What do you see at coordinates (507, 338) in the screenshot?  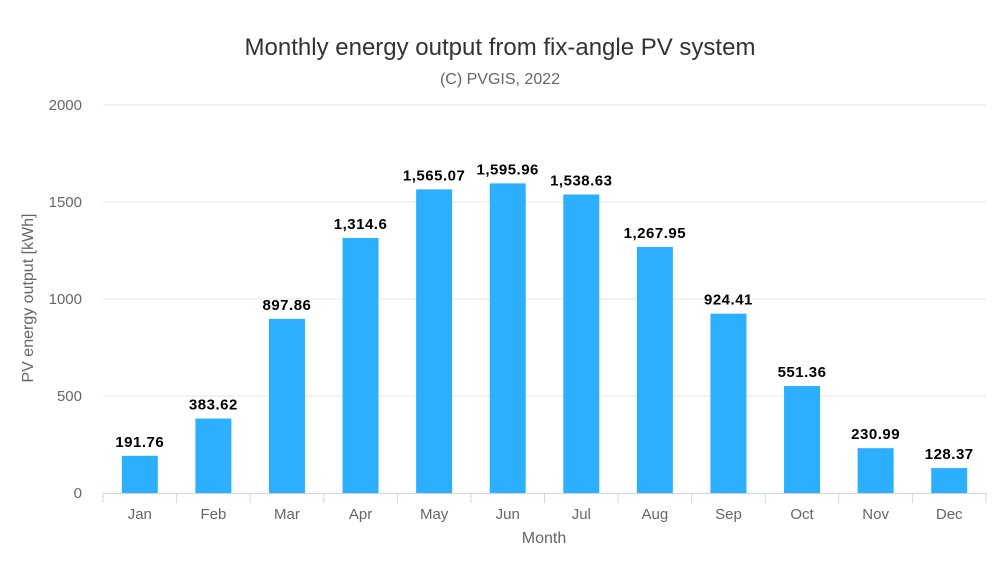 I see `bar-jun` at bounding box center [507, 338].